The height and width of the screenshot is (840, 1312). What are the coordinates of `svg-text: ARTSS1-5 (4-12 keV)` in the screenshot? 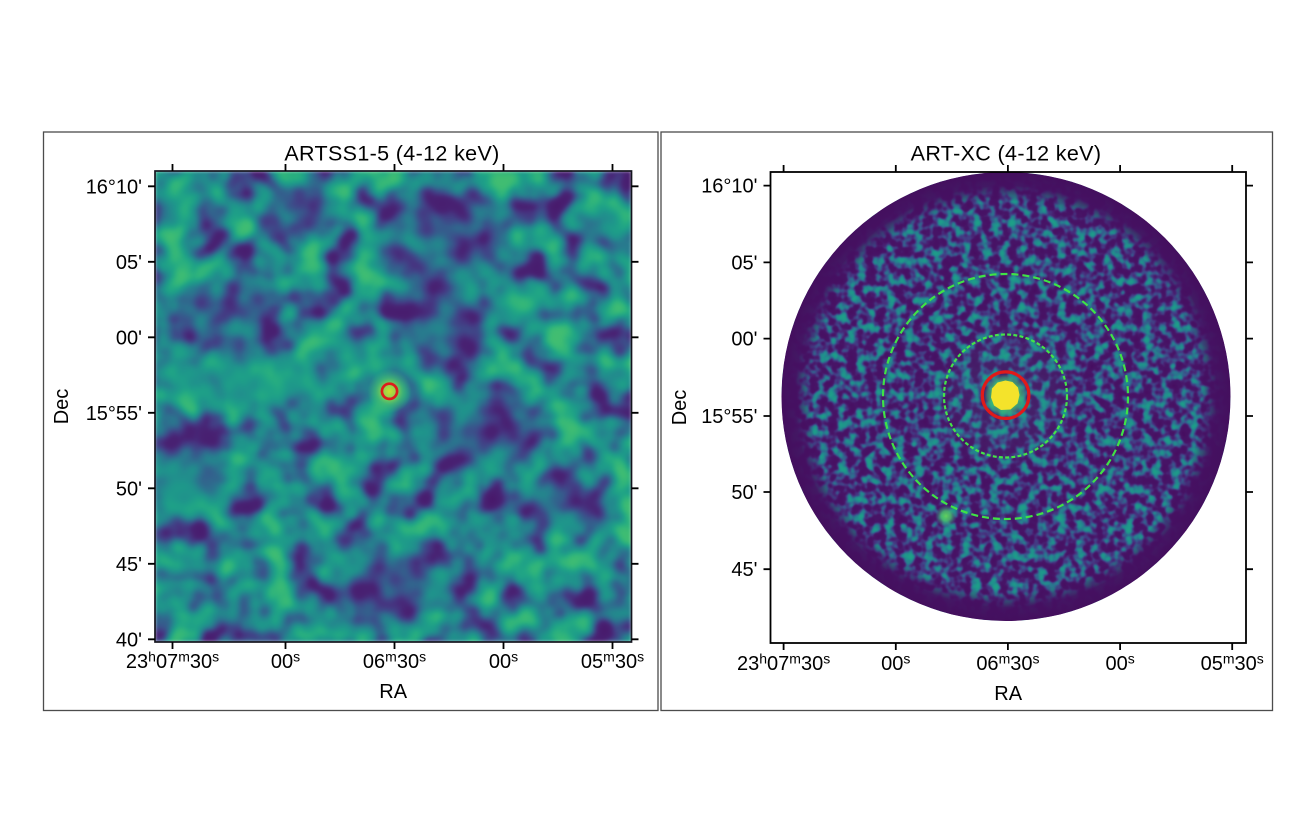 It's located at (391, 154).